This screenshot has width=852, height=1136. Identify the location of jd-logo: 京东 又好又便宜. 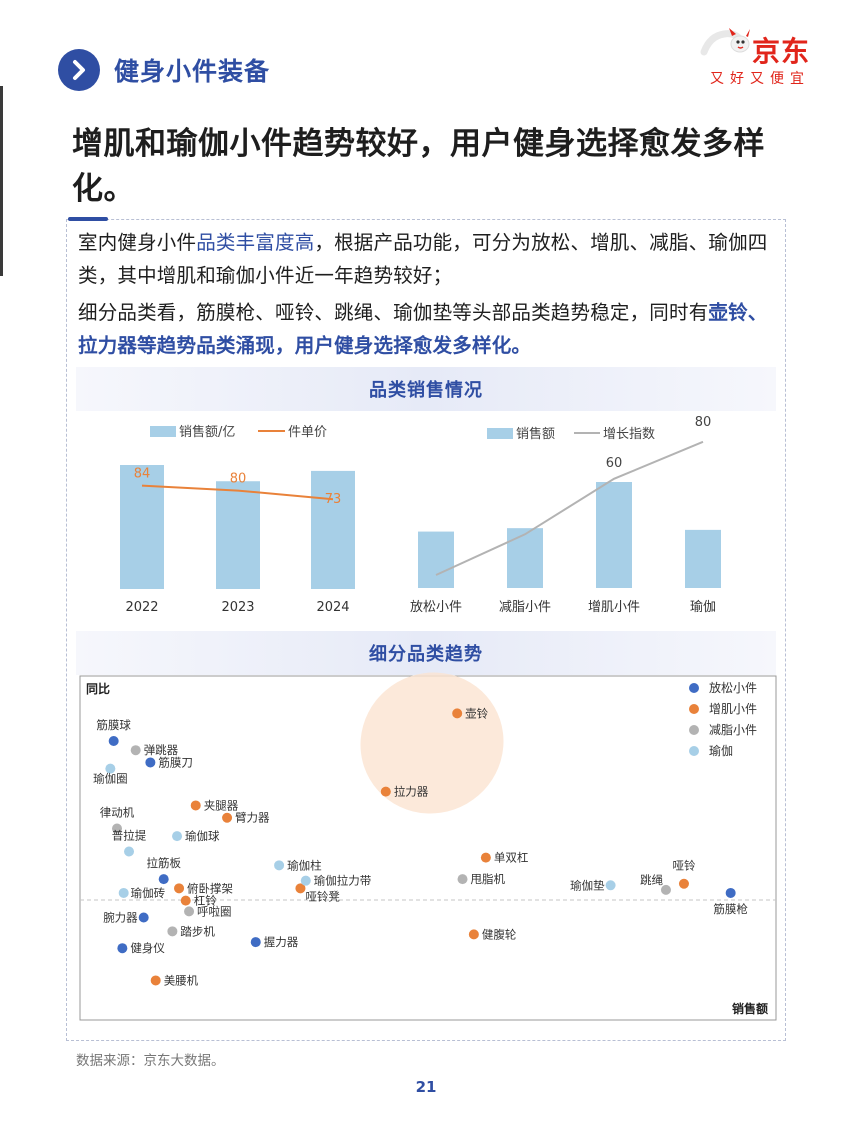
(764, 58).